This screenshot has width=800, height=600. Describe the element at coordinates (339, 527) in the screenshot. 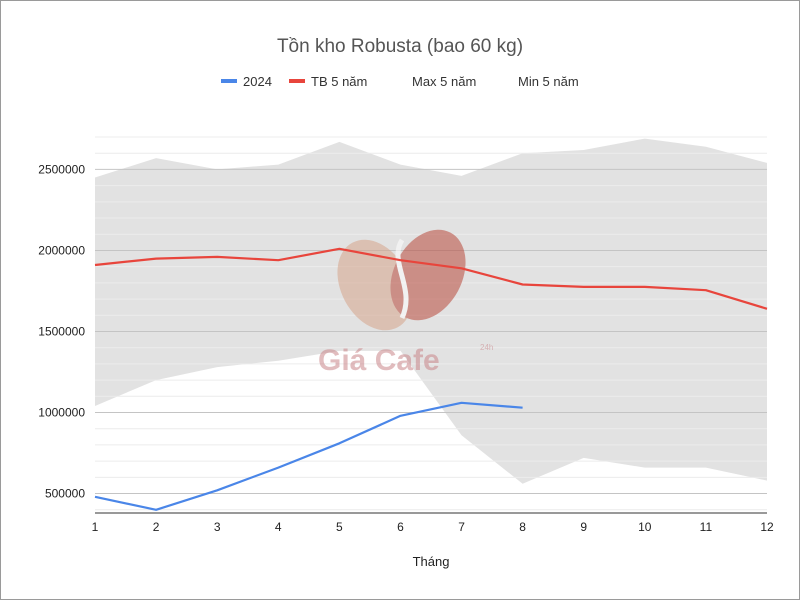

I see `x-tick-label: 5` at that location.